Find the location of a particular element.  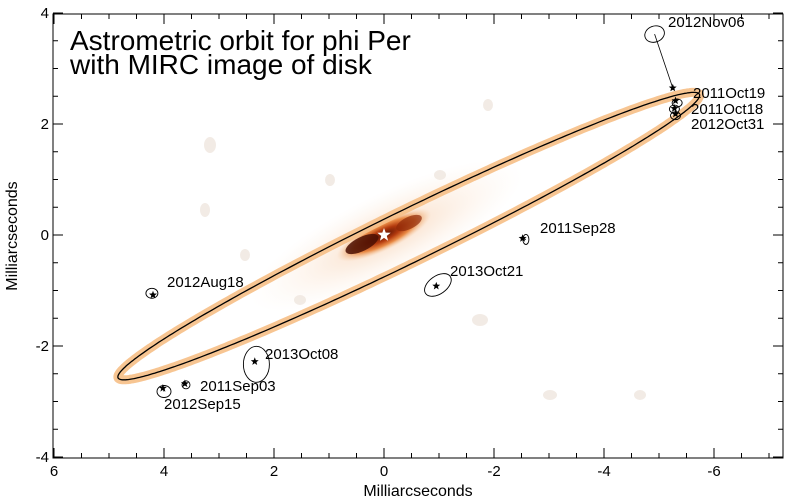

x-tick-label: 4 is located at coordinates (164, 471).